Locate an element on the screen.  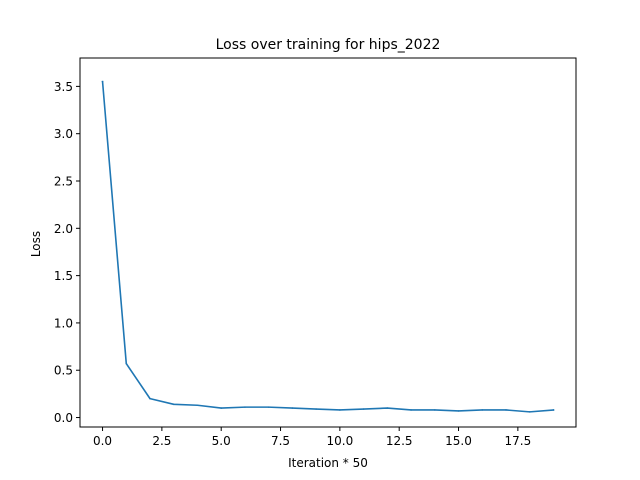
x-tick-label: 10.0 is located at coordinates (340, 441).